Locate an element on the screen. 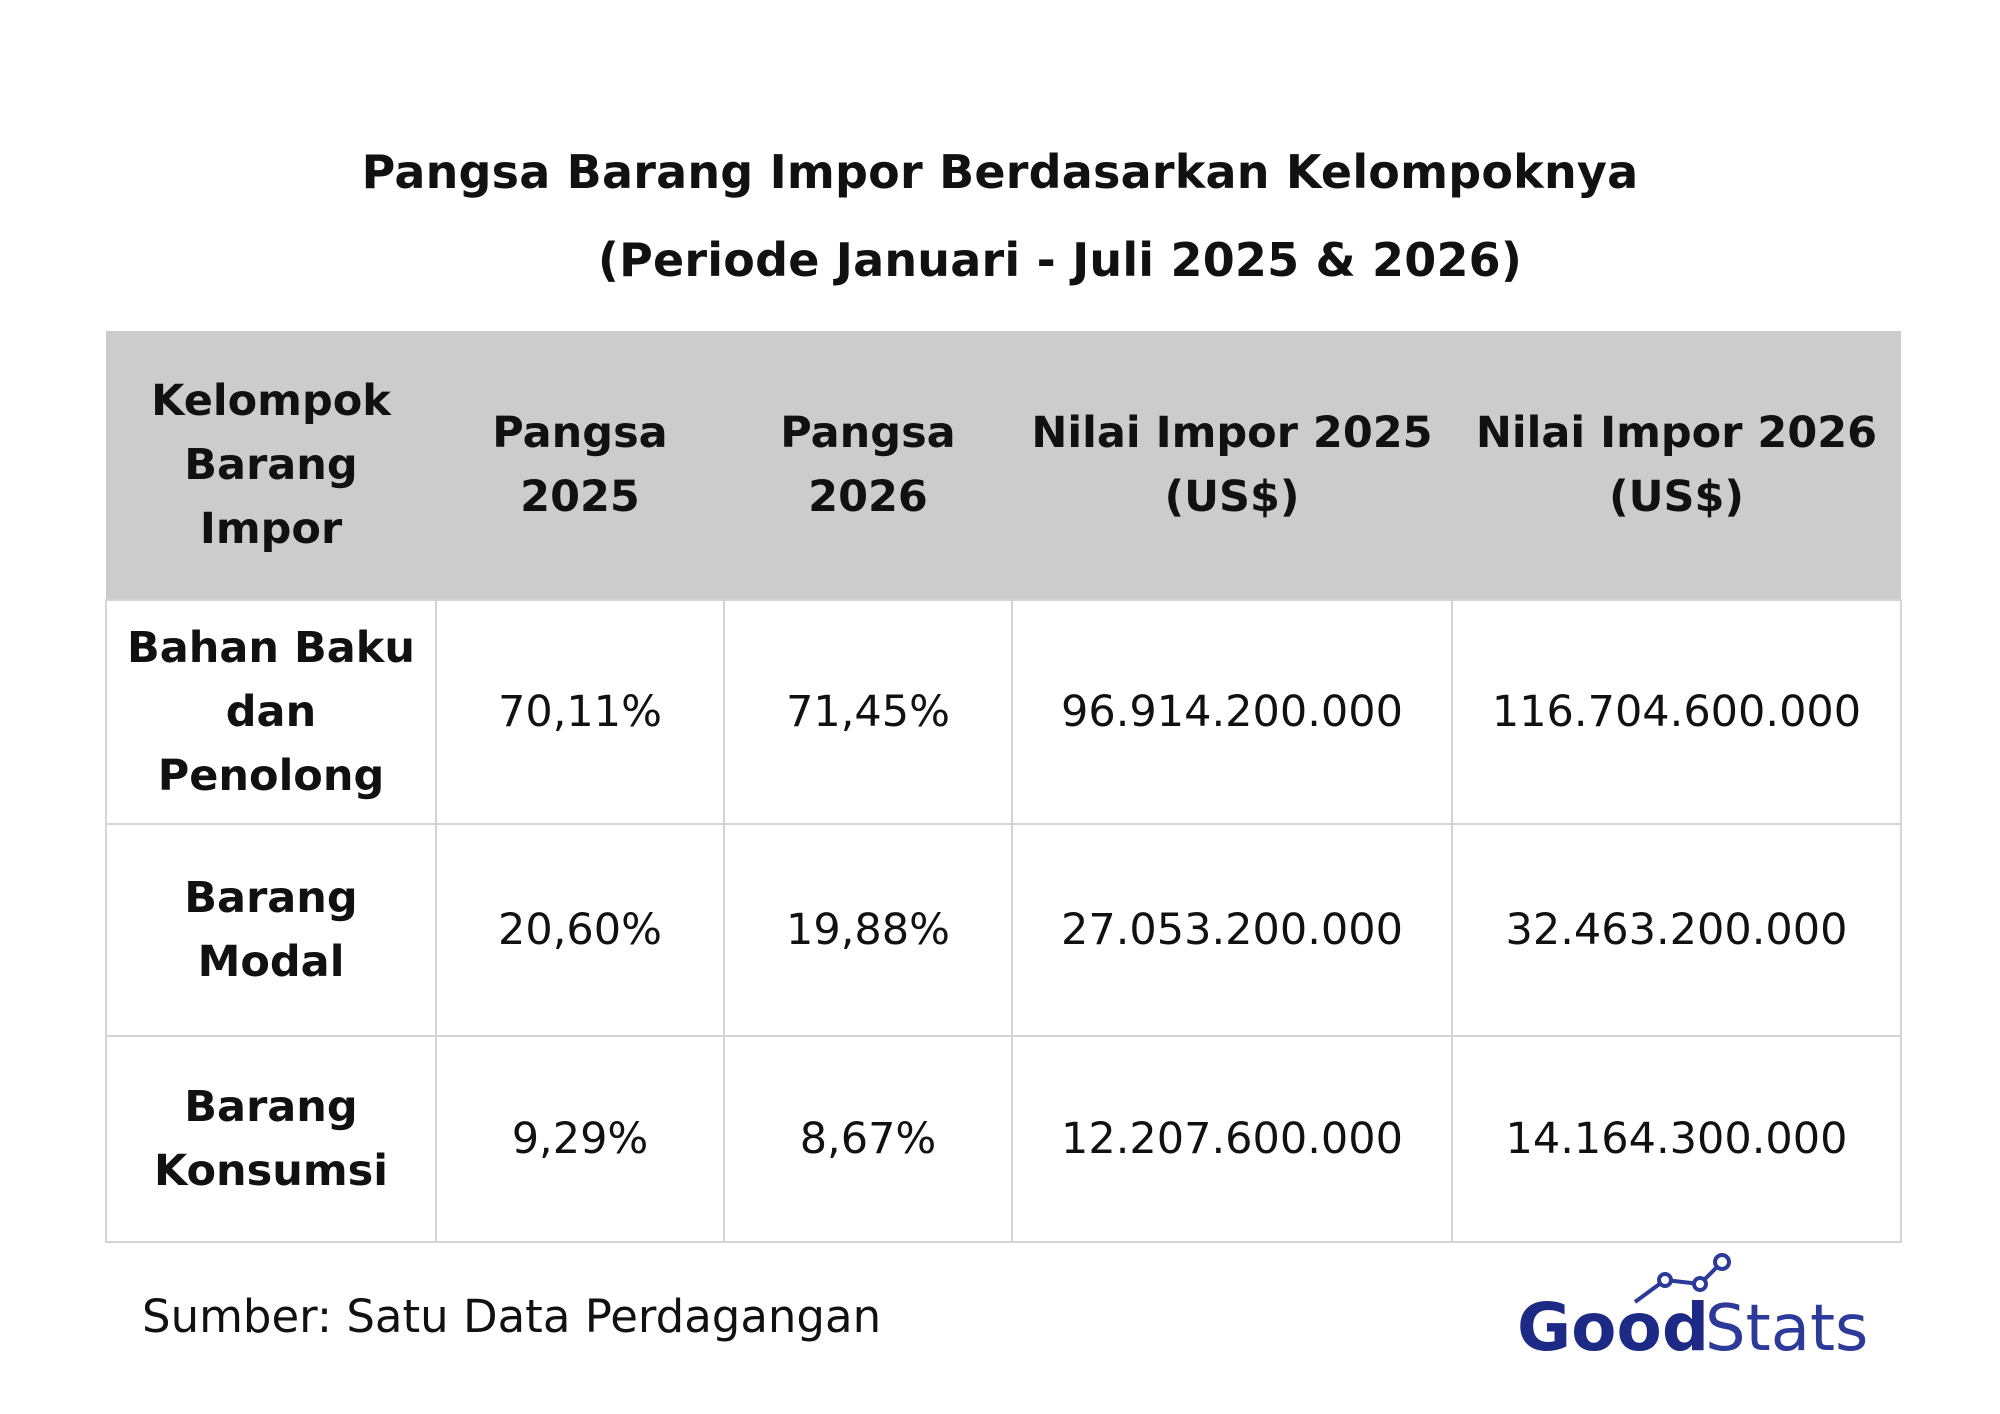 The width and height of the screenshot is (2000, 1414). cell-kelompok: Barang Konsumsi is located at coordinates (271, 1139).